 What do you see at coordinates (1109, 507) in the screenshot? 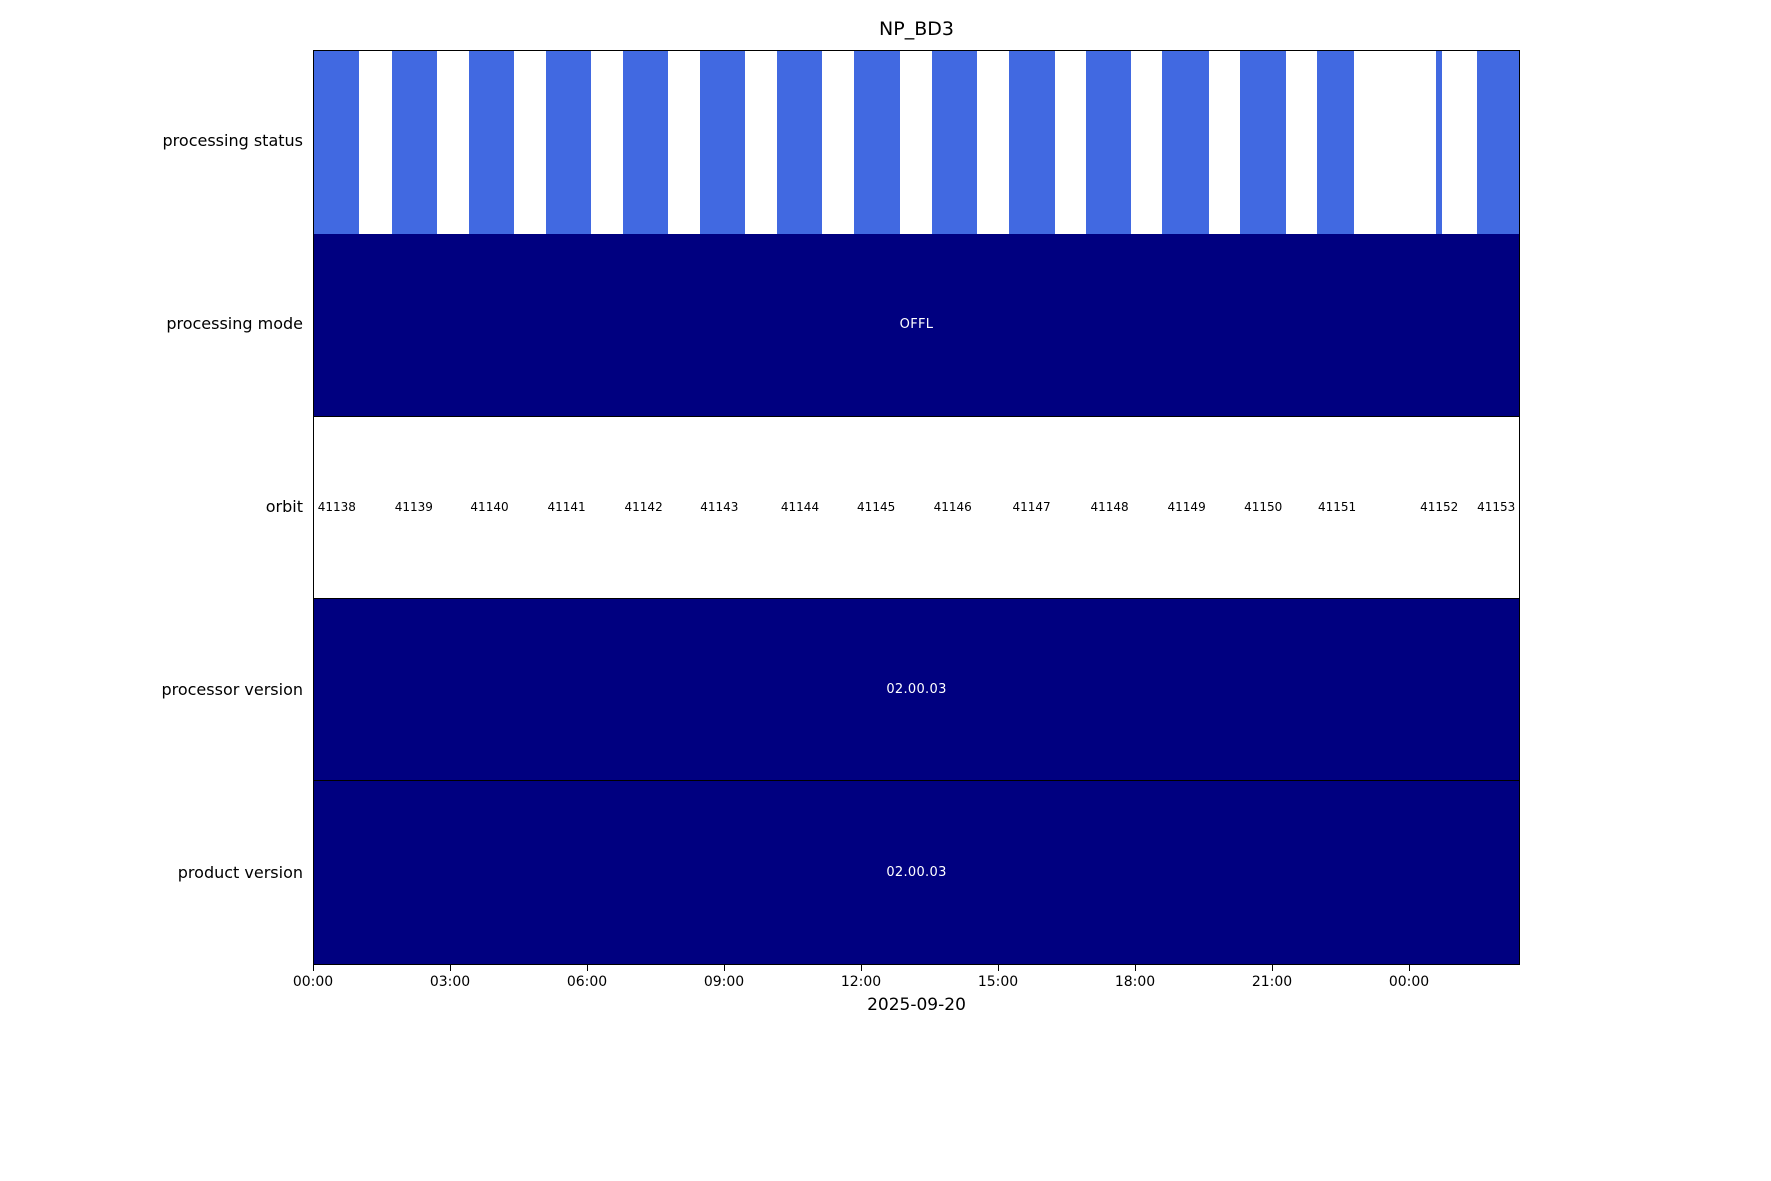
I see `orbit-number: 41148` at bounding box center [1109, 507].